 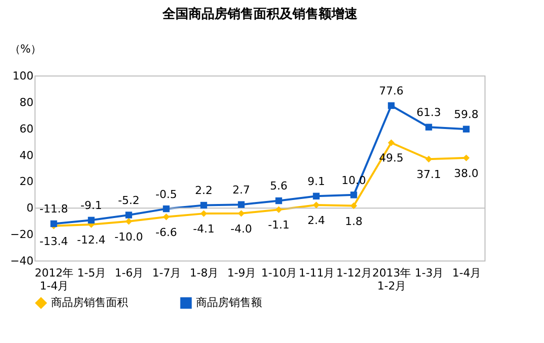 What do you see at coordinates (466, 173) in the screenshot?
I see `data-label: 38.0` at bounding box center [466, 173].